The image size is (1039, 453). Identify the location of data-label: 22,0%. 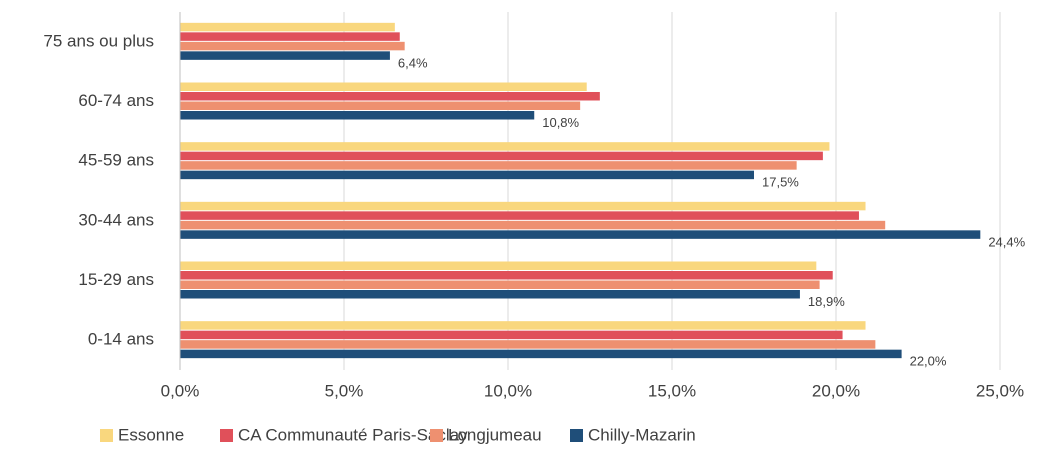
(928, 361).